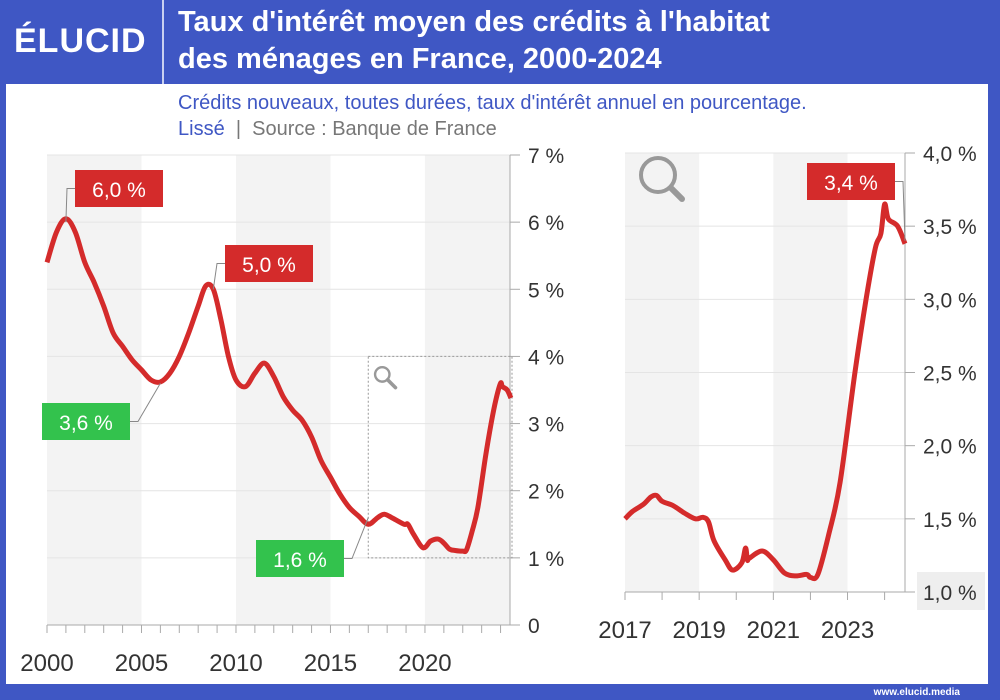 The height and width of the screenshot is (700, 1000). I want to click on annotation-label: 5,0 %, so click(269, 265).